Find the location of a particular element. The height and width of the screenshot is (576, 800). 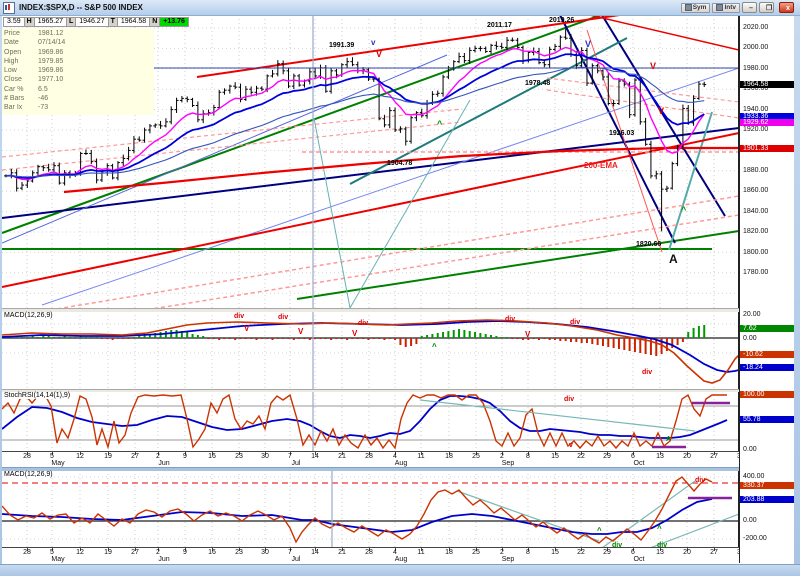

symbol-icon is located at coordinates (688, 7).